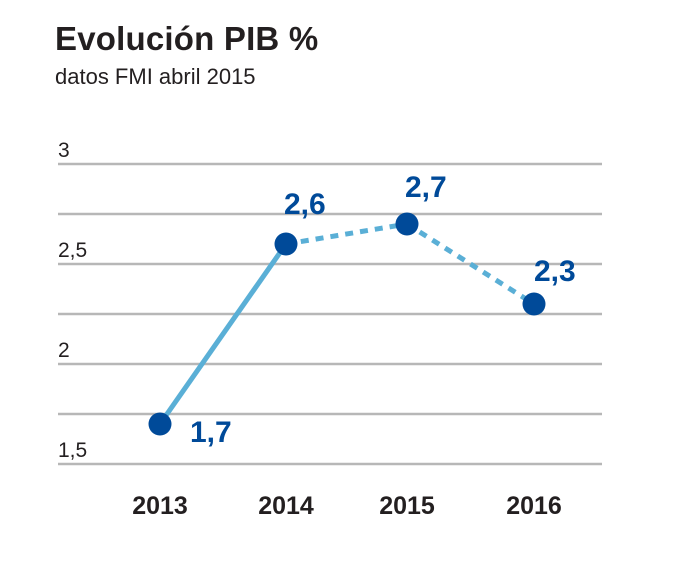 The height and width of the screenshot is (564, 700). I want to click on x-tick-label: 2014, so click(286, 506).